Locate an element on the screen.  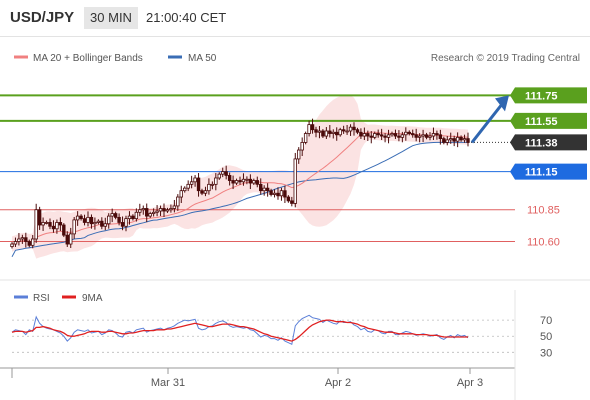
level-box-0: 111.75 is located at coordinates (548, 95).